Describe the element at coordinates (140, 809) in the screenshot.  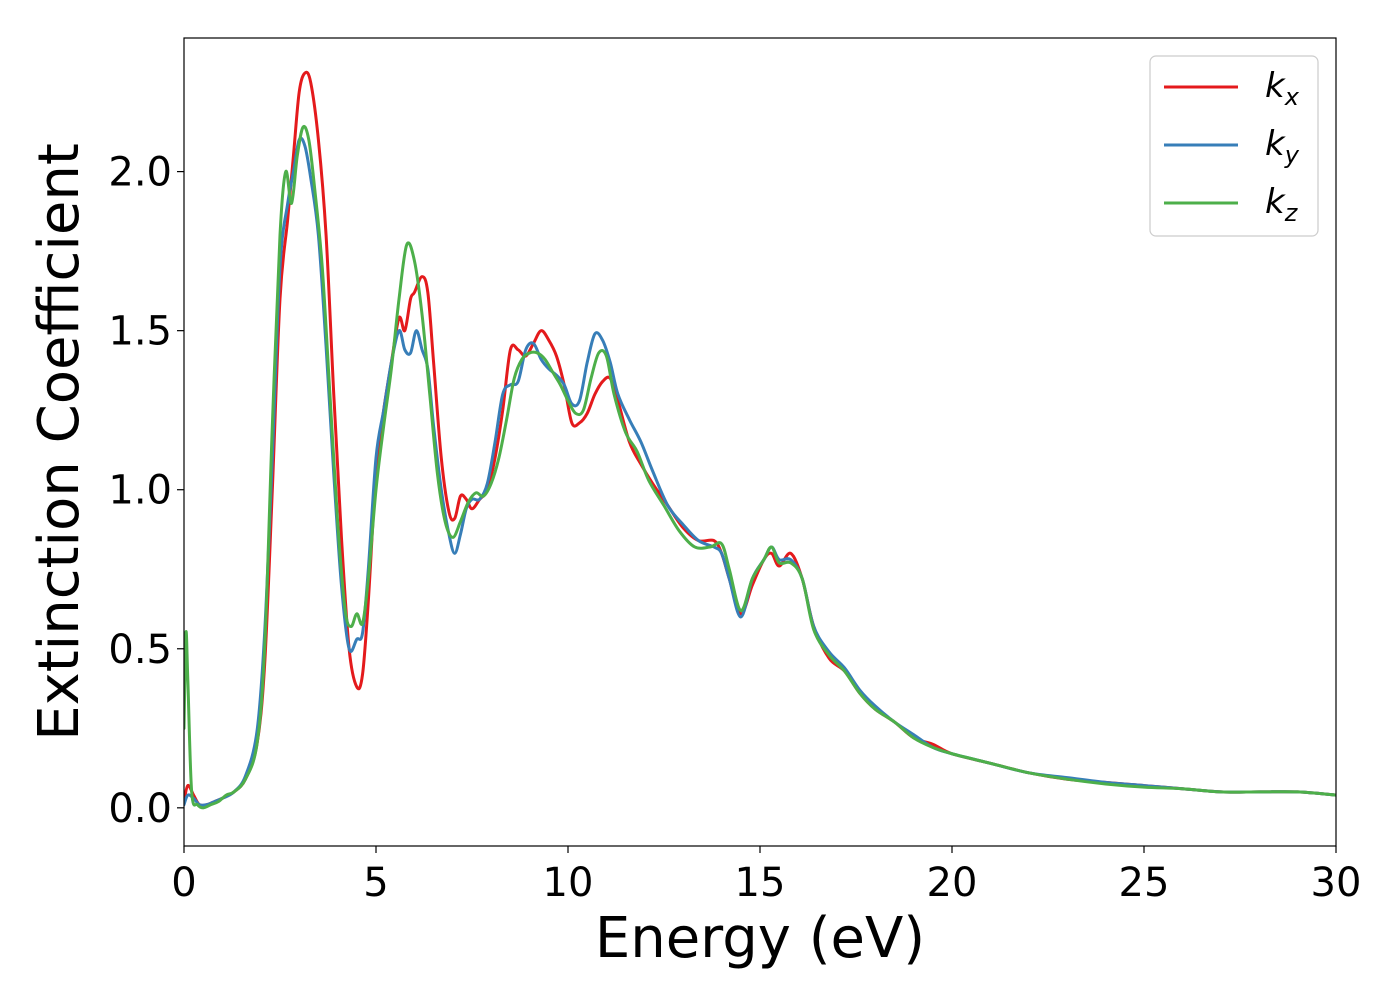
I see `y-tick-label: 0.0` at that location.